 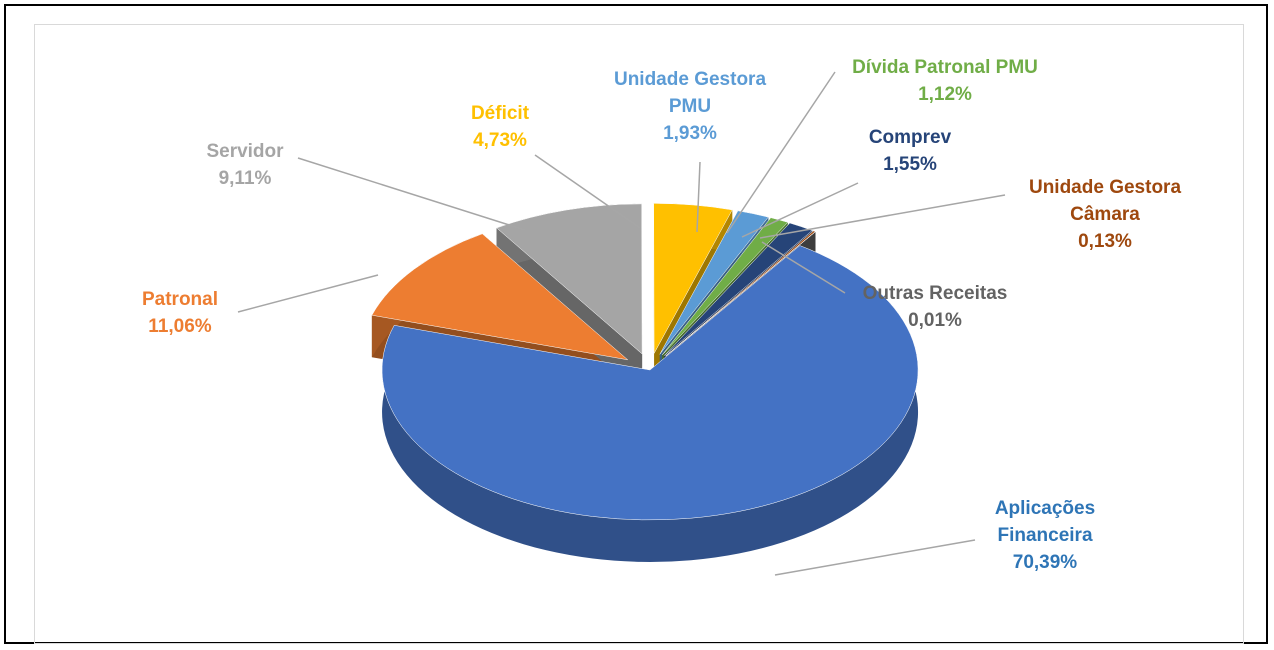 What do you see at coordinates (690, 93) in the screenshot?
I see `category-name: Unidade Gestora PMU` at bounding box center [690, 93].